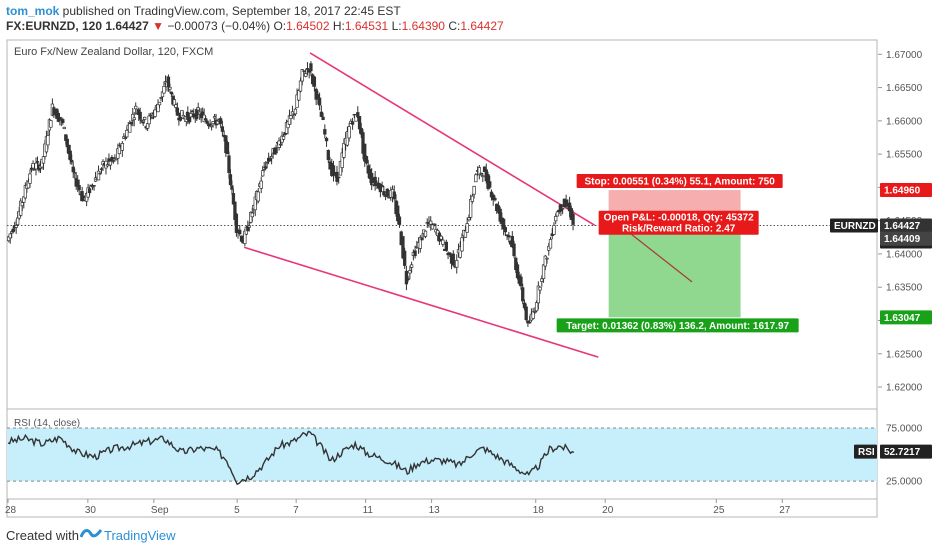 This screenshot has width=932, height=550. What do you see at coordinates (421, 302) in the screenshot?
I see `trend-line` at bounding box center [421, 302].